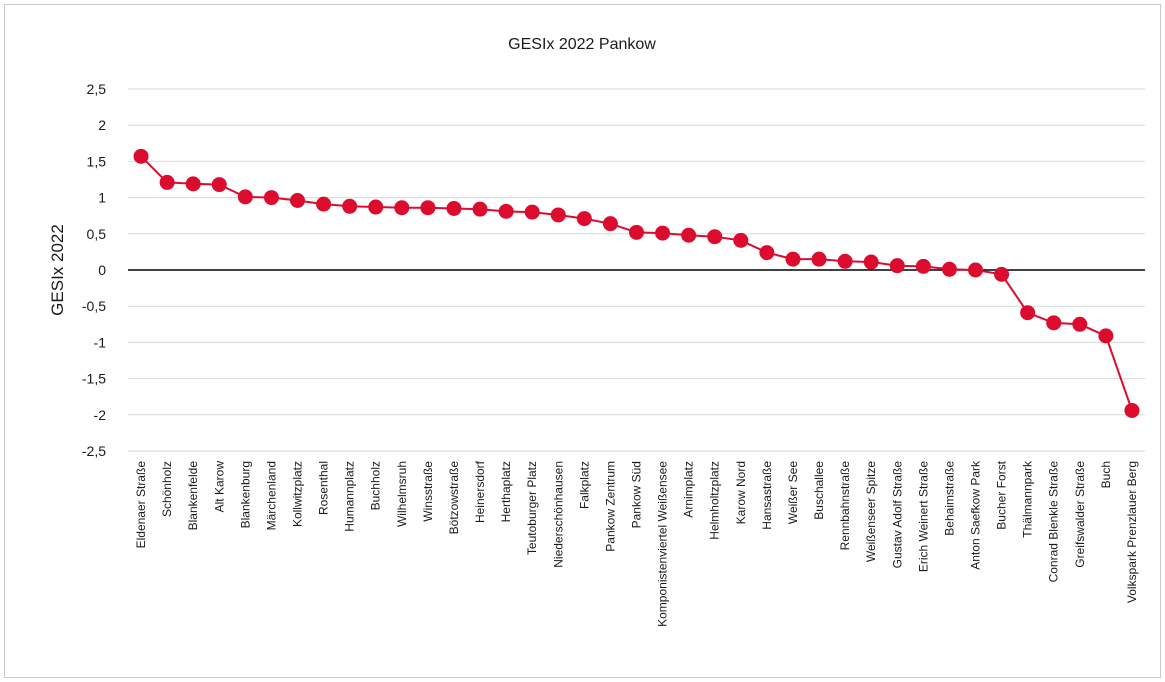  I want to click on x-tick-label: Greifswalder Straße, so click(1080, 514).